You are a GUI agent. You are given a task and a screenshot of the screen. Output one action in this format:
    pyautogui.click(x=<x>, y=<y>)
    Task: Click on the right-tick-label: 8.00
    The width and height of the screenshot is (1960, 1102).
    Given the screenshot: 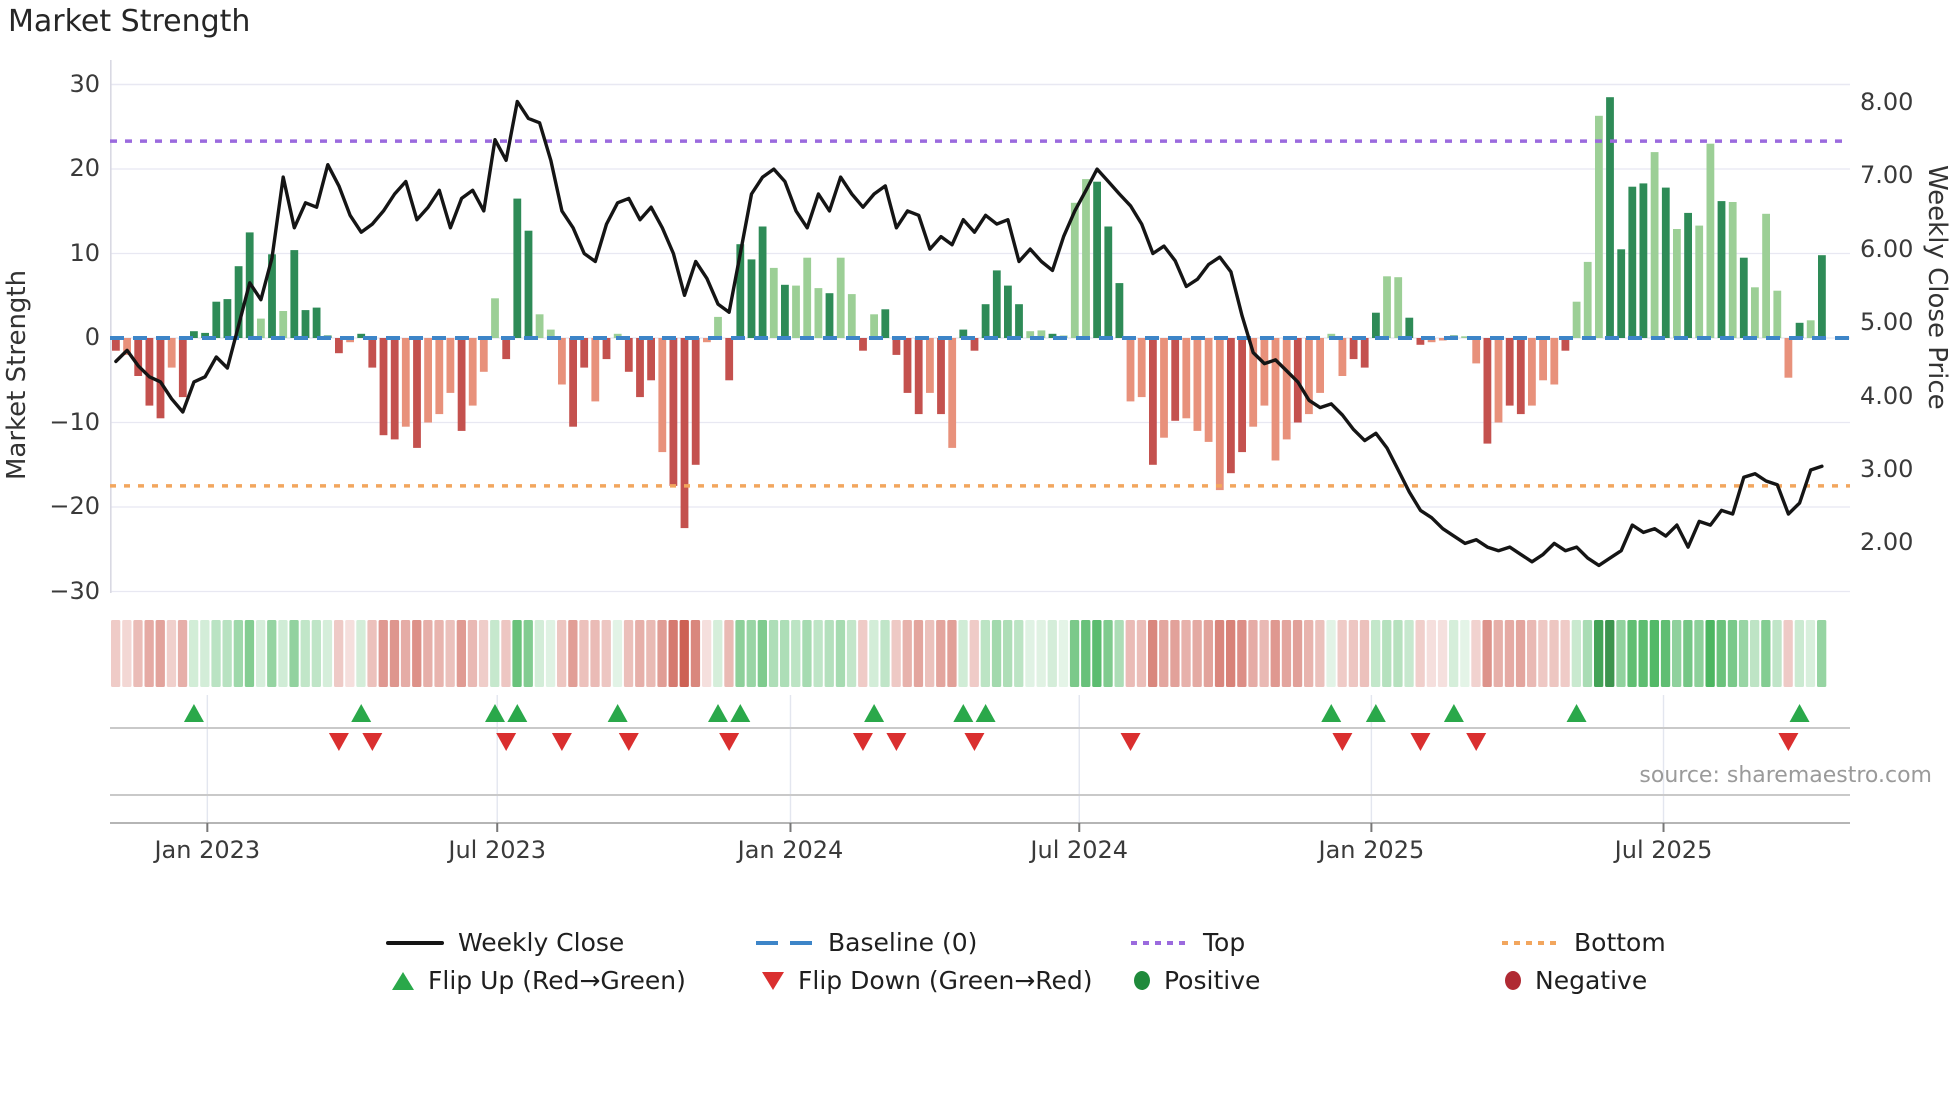 What is the action you would take?
    pyautogui.click(x=1887, y=102)
    